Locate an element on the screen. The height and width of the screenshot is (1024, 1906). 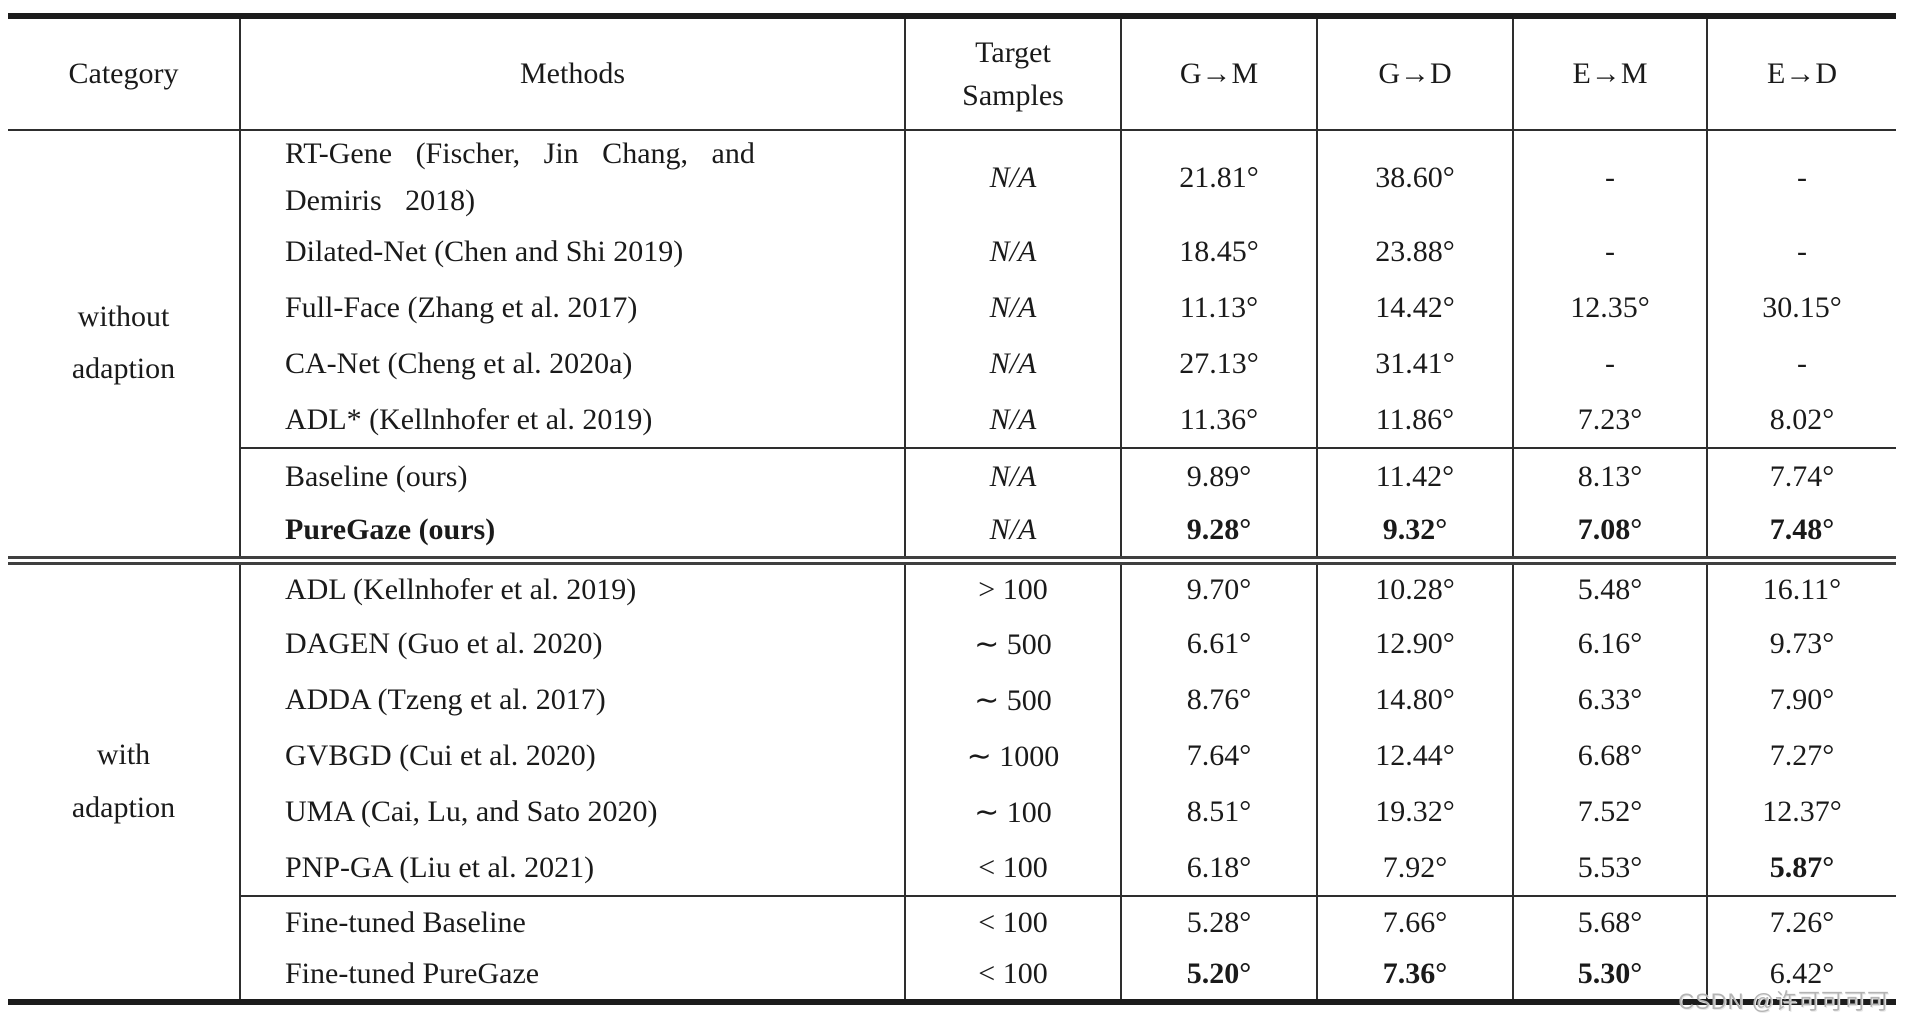
header-target-samples: Target Samples is located at coordinates (1013, 73).